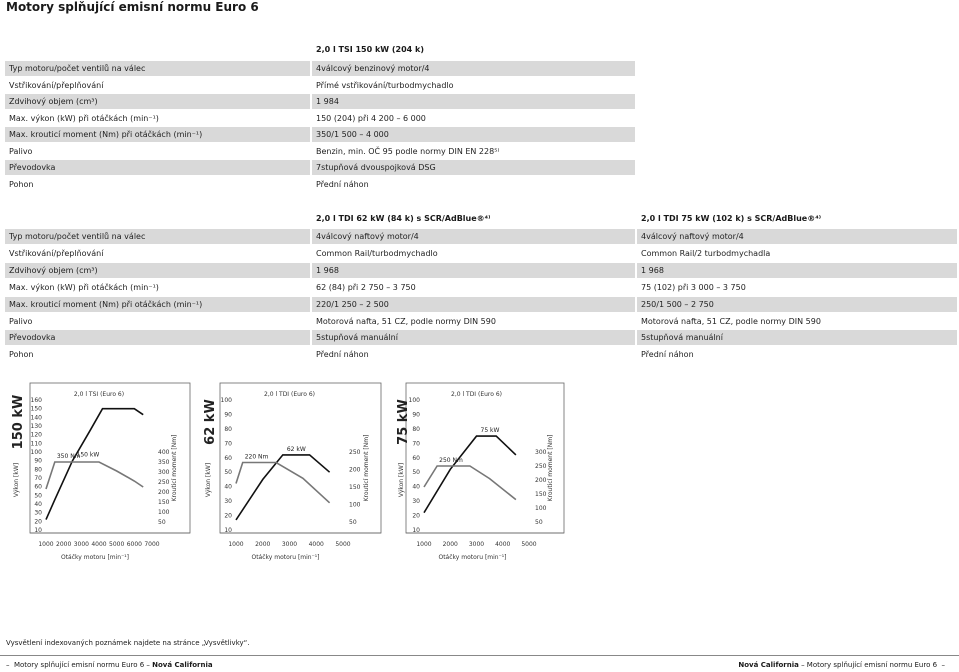 This screenshot has height=672, width=959. Describe the element at coordinates (69, 456) in the screenshot. I see `series-label: 350 Nm` at that location.